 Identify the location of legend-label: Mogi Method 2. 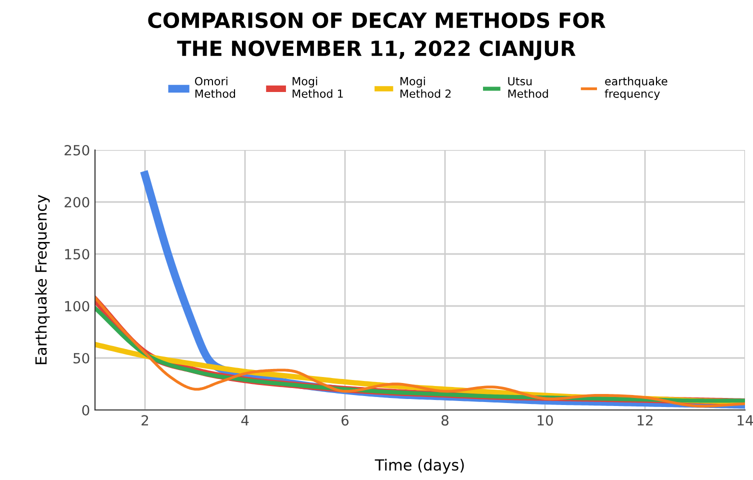
(425, 87).